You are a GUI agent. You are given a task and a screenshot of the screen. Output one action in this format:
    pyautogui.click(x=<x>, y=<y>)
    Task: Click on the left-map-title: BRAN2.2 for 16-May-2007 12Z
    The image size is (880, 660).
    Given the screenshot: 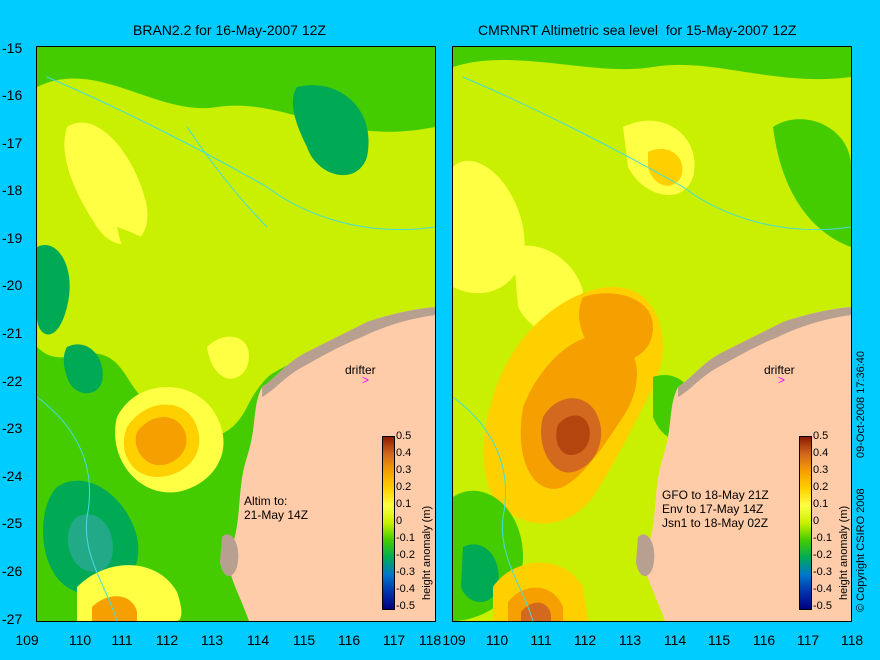 What is the action you would take?
    pyautogui.click(x=229, y=30)
    